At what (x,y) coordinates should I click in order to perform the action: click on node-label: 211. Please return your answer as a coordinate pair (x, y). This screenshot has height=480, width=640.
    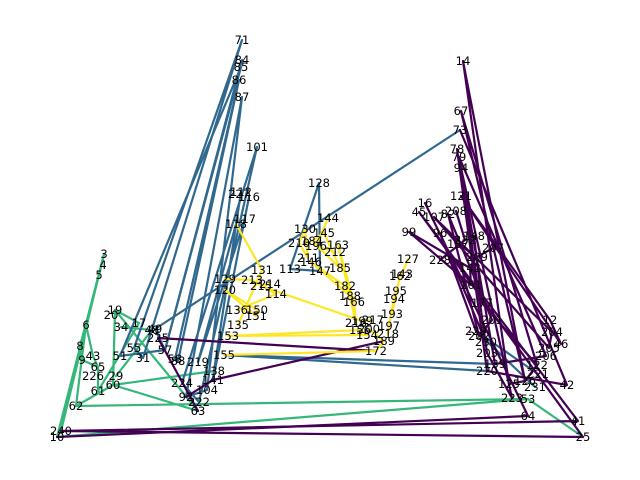
    Looking at the image, I should click on (308, 258).